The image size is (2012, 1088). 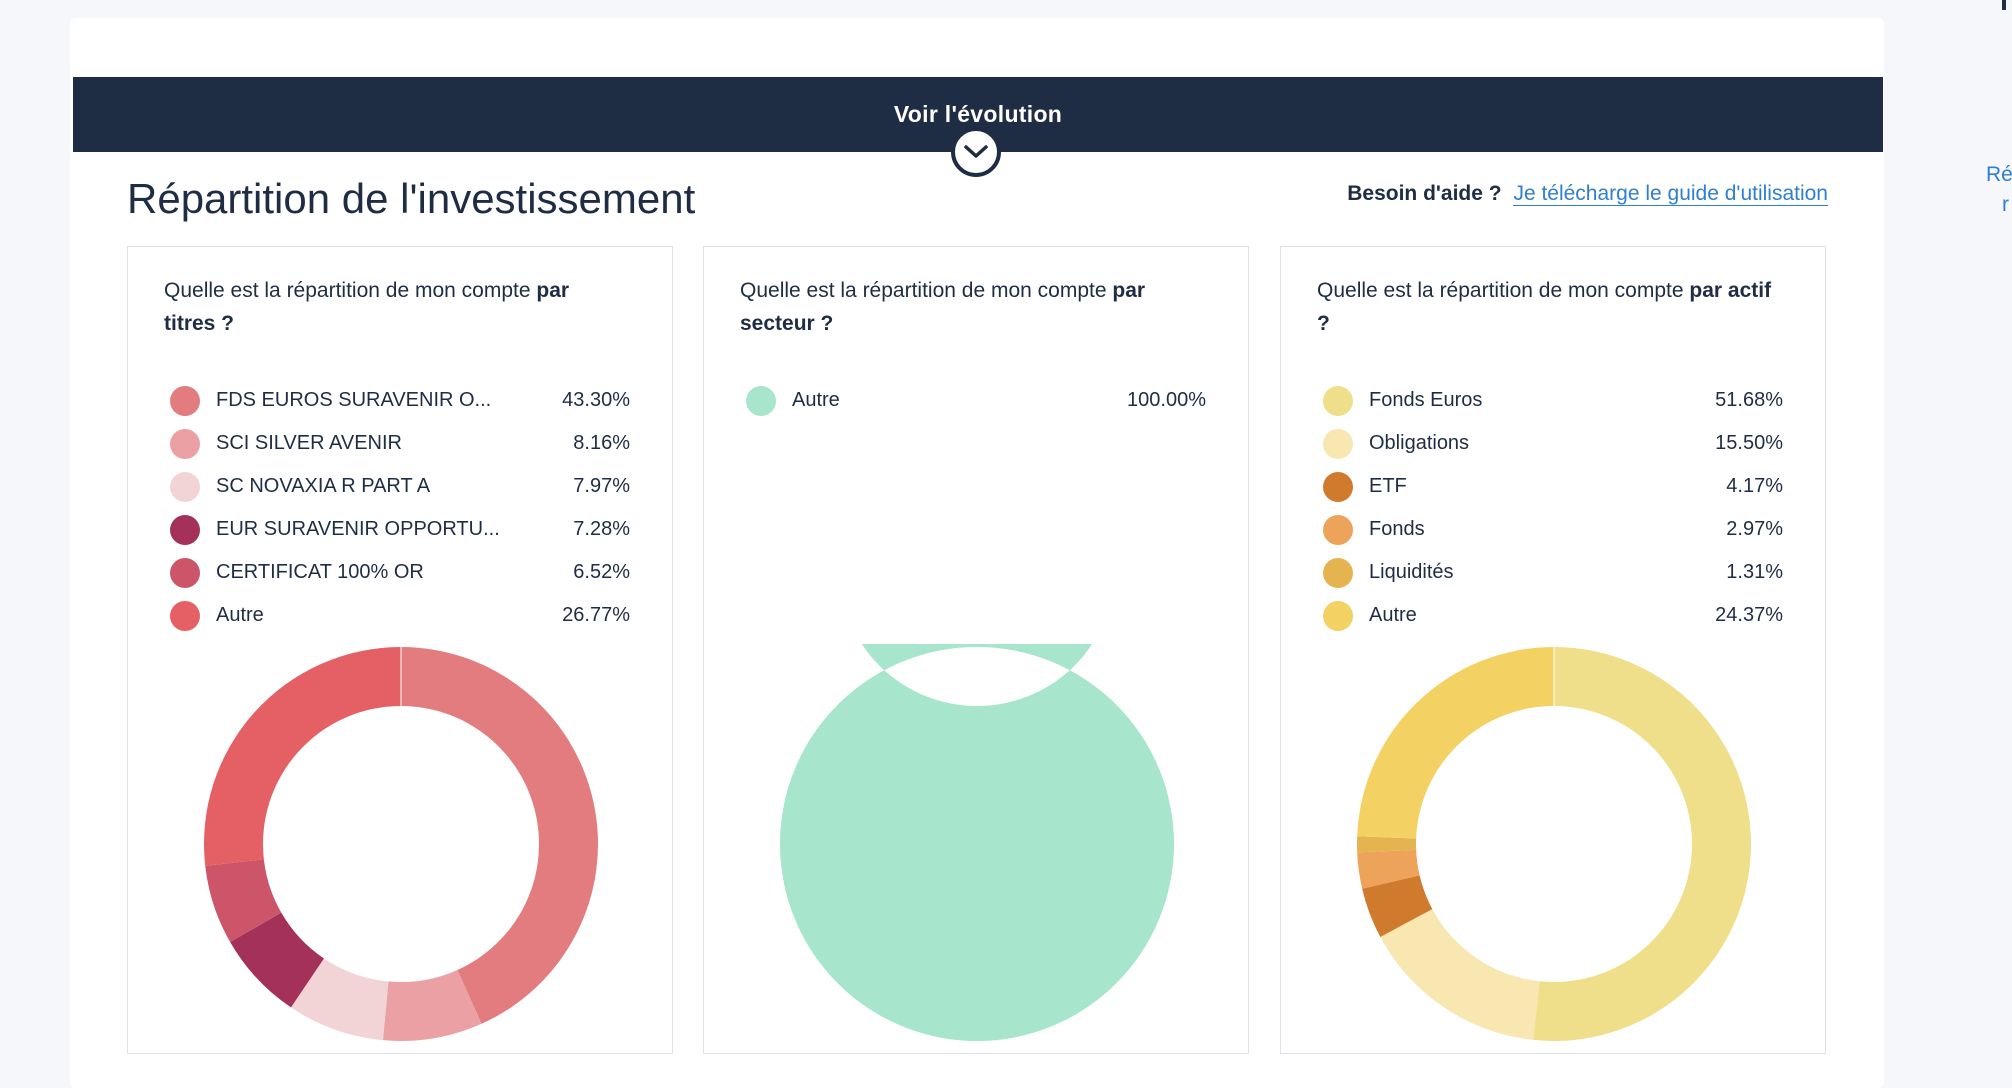 What do you see at coordinates (596, 615) in the screenshot?
I see `legend-value: 26.77%` at bounding box center [596, 615].